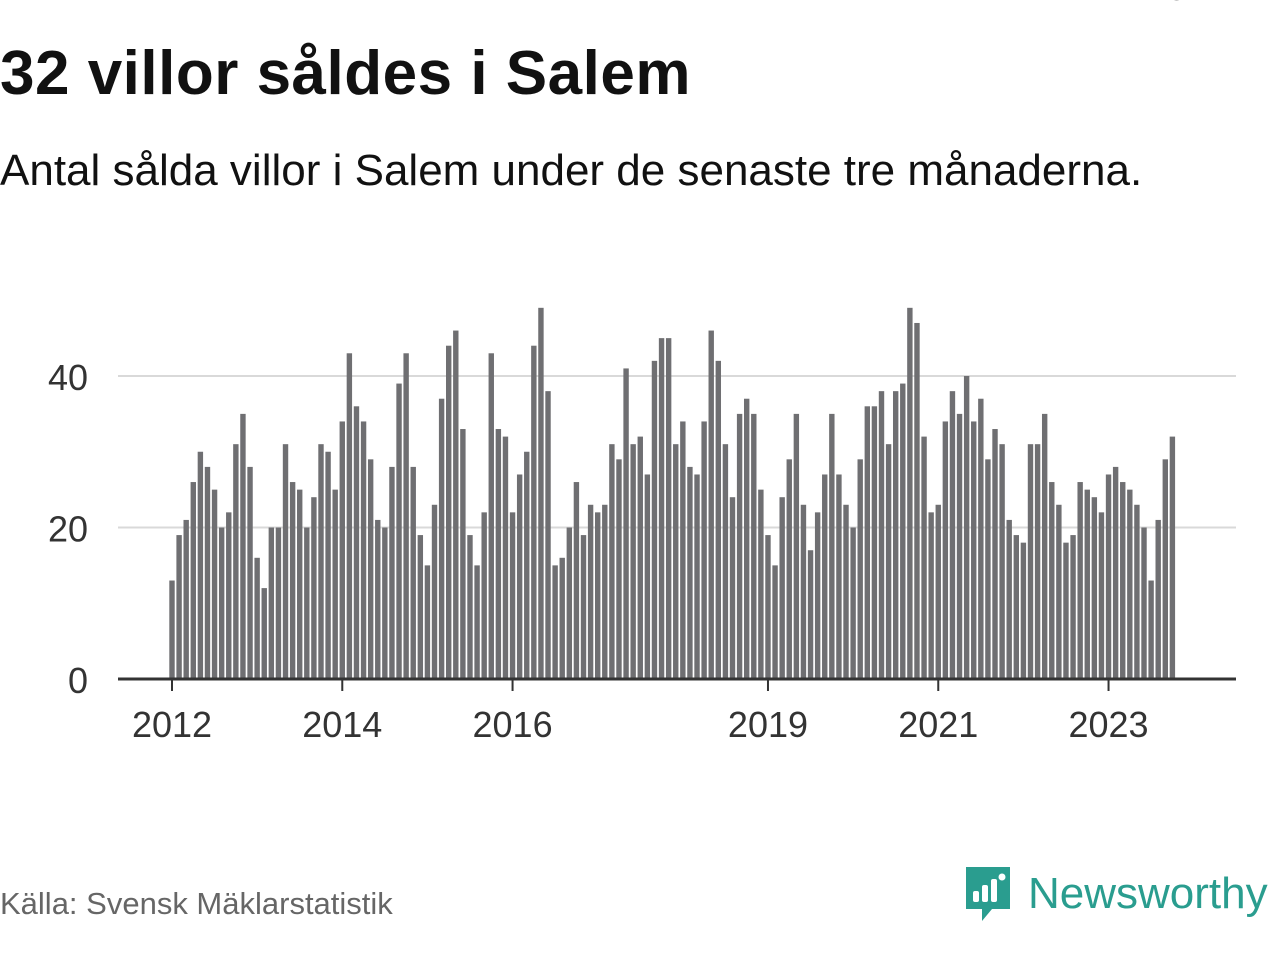 The width and height of the screenshot is (1280, 960). What do you see at coordinates (988, 894) in the screenshot?
I see `newsworthy-logo-icon` at bounding box center [988, 894].